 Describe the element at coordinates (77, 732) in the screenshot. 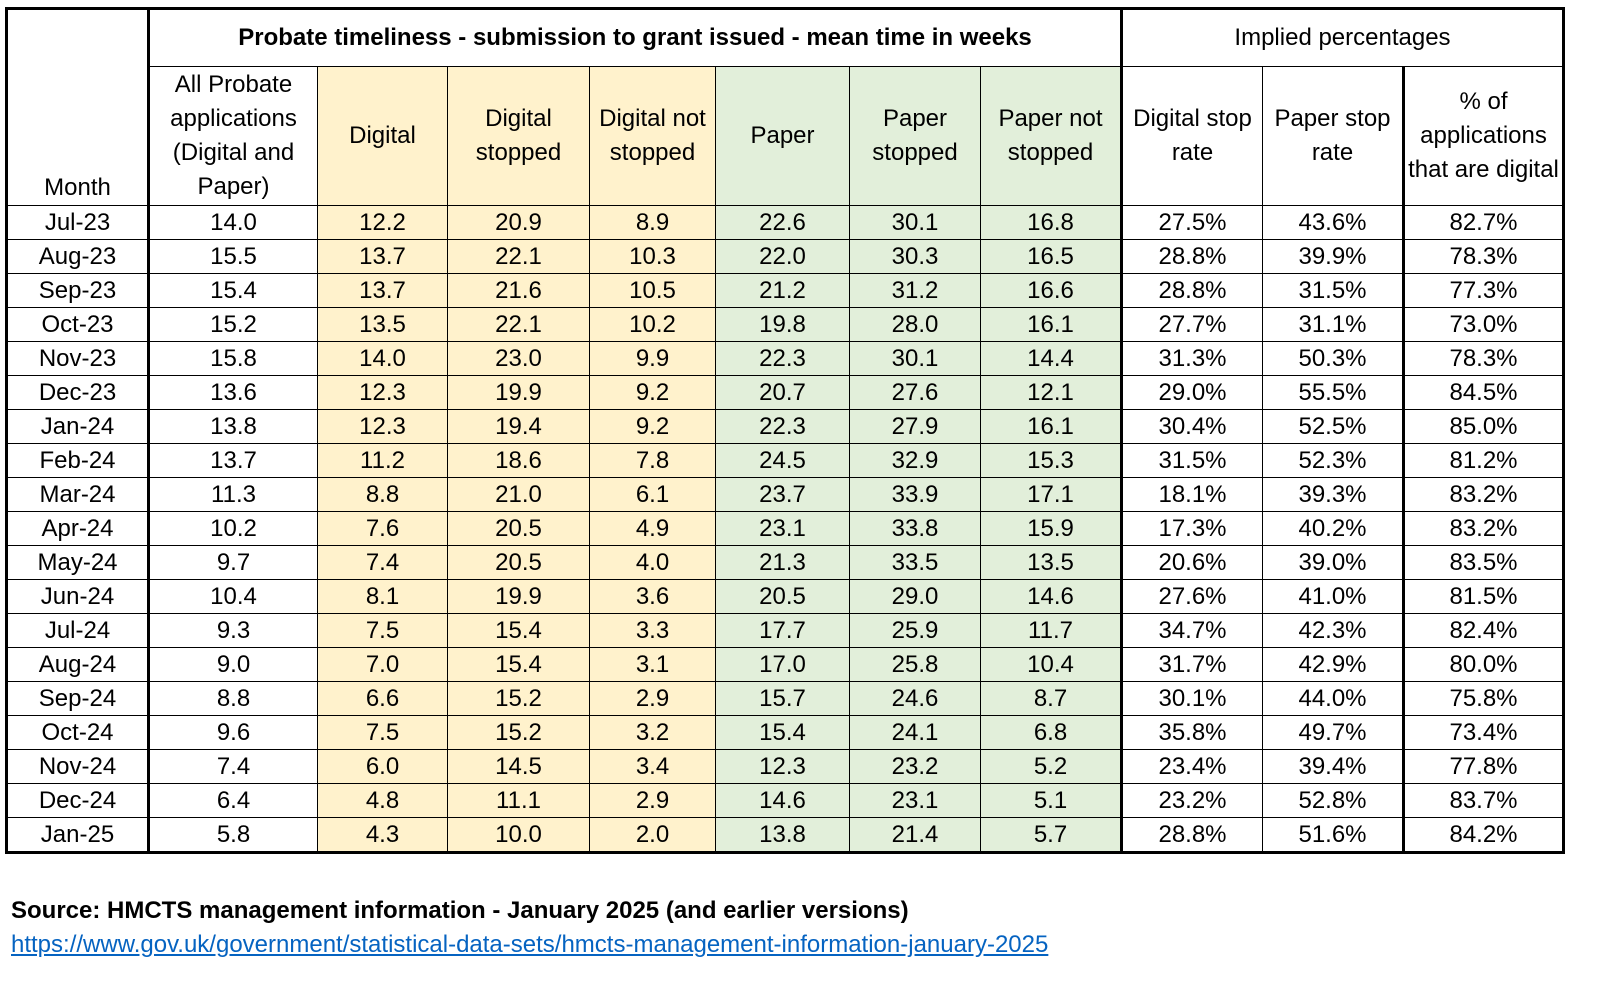

I see `month-cell: Oct-24` at that location.